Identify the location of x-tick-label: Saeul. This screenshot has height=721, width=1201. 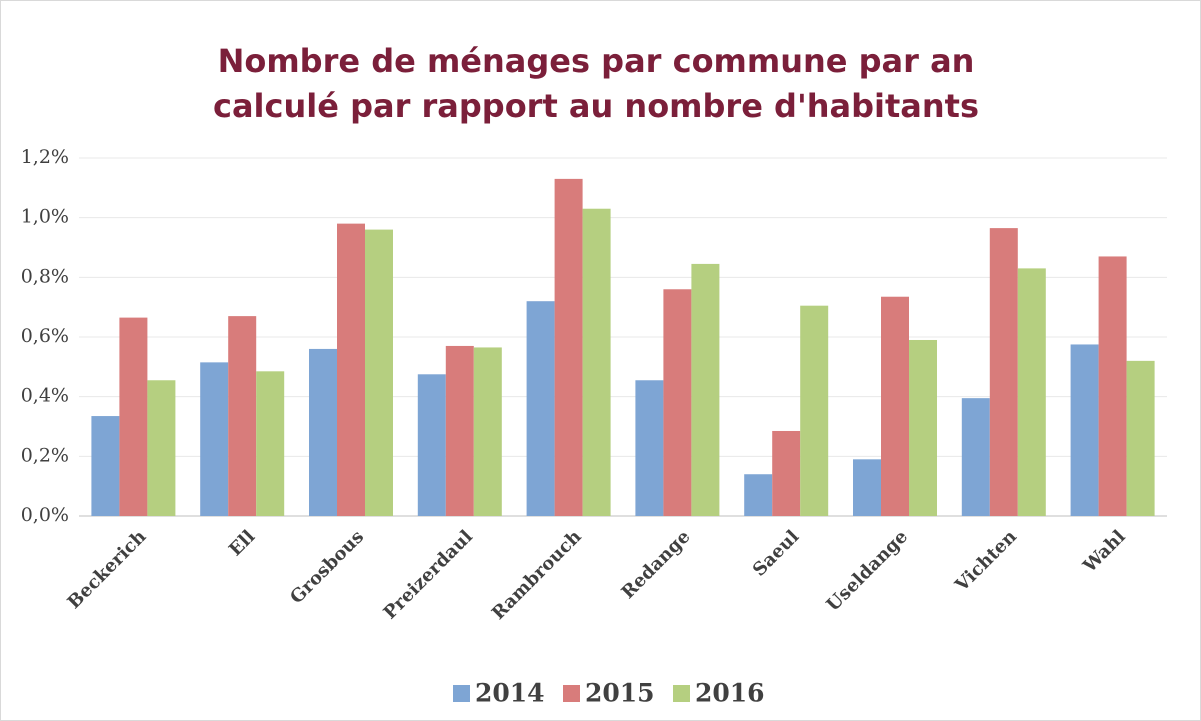
(776, 553).